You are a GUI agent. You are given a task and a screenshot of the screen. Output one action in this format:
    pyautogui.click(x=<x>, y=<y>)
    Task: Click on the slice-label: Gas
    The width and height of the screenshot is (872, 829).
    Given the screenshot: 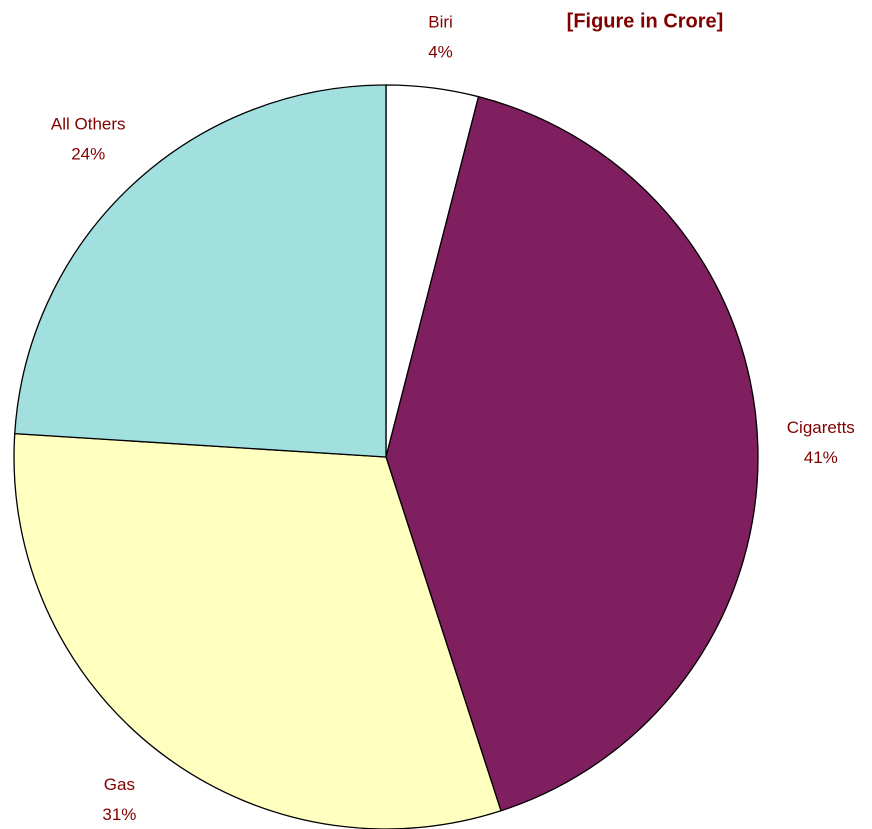 What is the action you would take?
    pyautogui.click(x=119, y=784)
    